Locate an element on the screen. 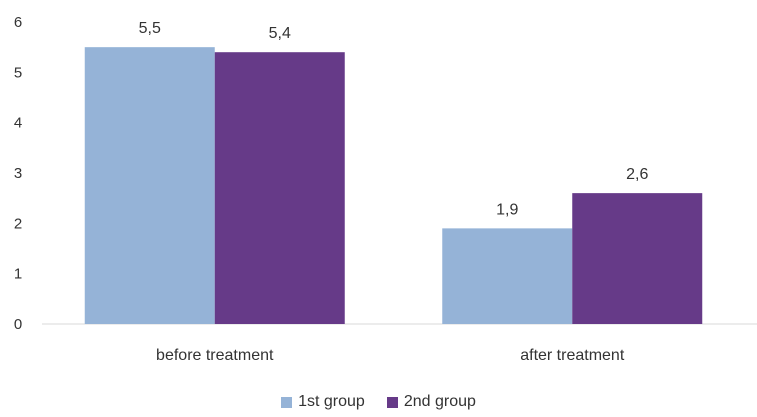 The image size is (757, 417). x-axis: before treatment after treatment is located at coordinates (390, 355).